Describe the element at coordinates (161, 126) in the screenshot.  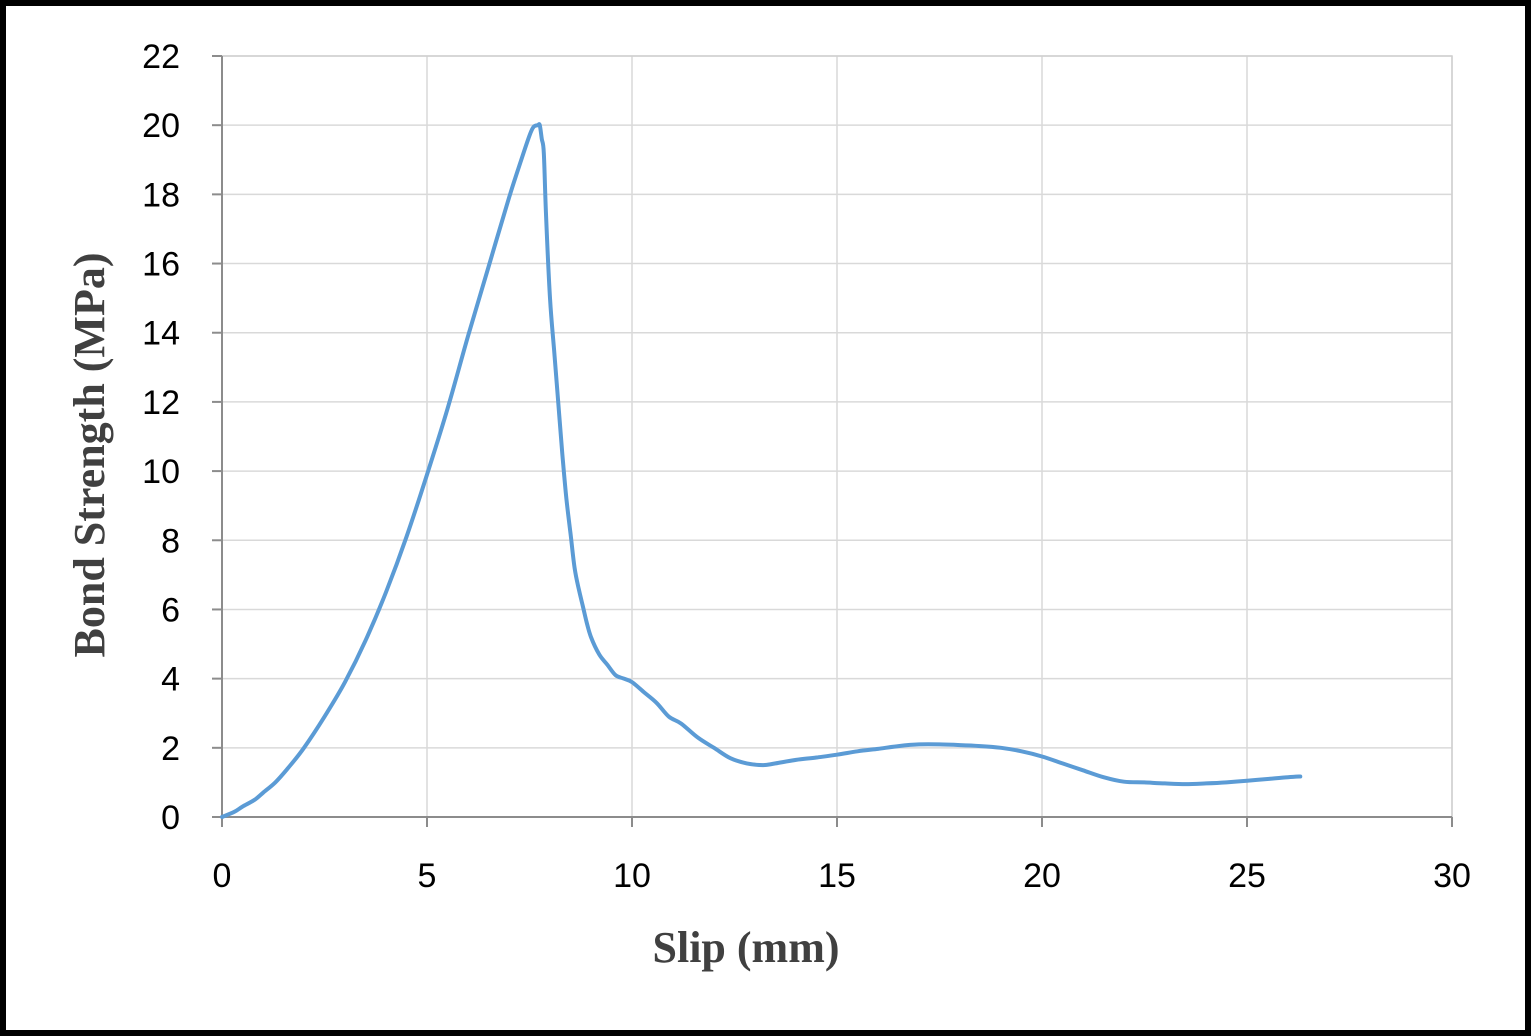
I see `y-tick-label: 20` at that location.